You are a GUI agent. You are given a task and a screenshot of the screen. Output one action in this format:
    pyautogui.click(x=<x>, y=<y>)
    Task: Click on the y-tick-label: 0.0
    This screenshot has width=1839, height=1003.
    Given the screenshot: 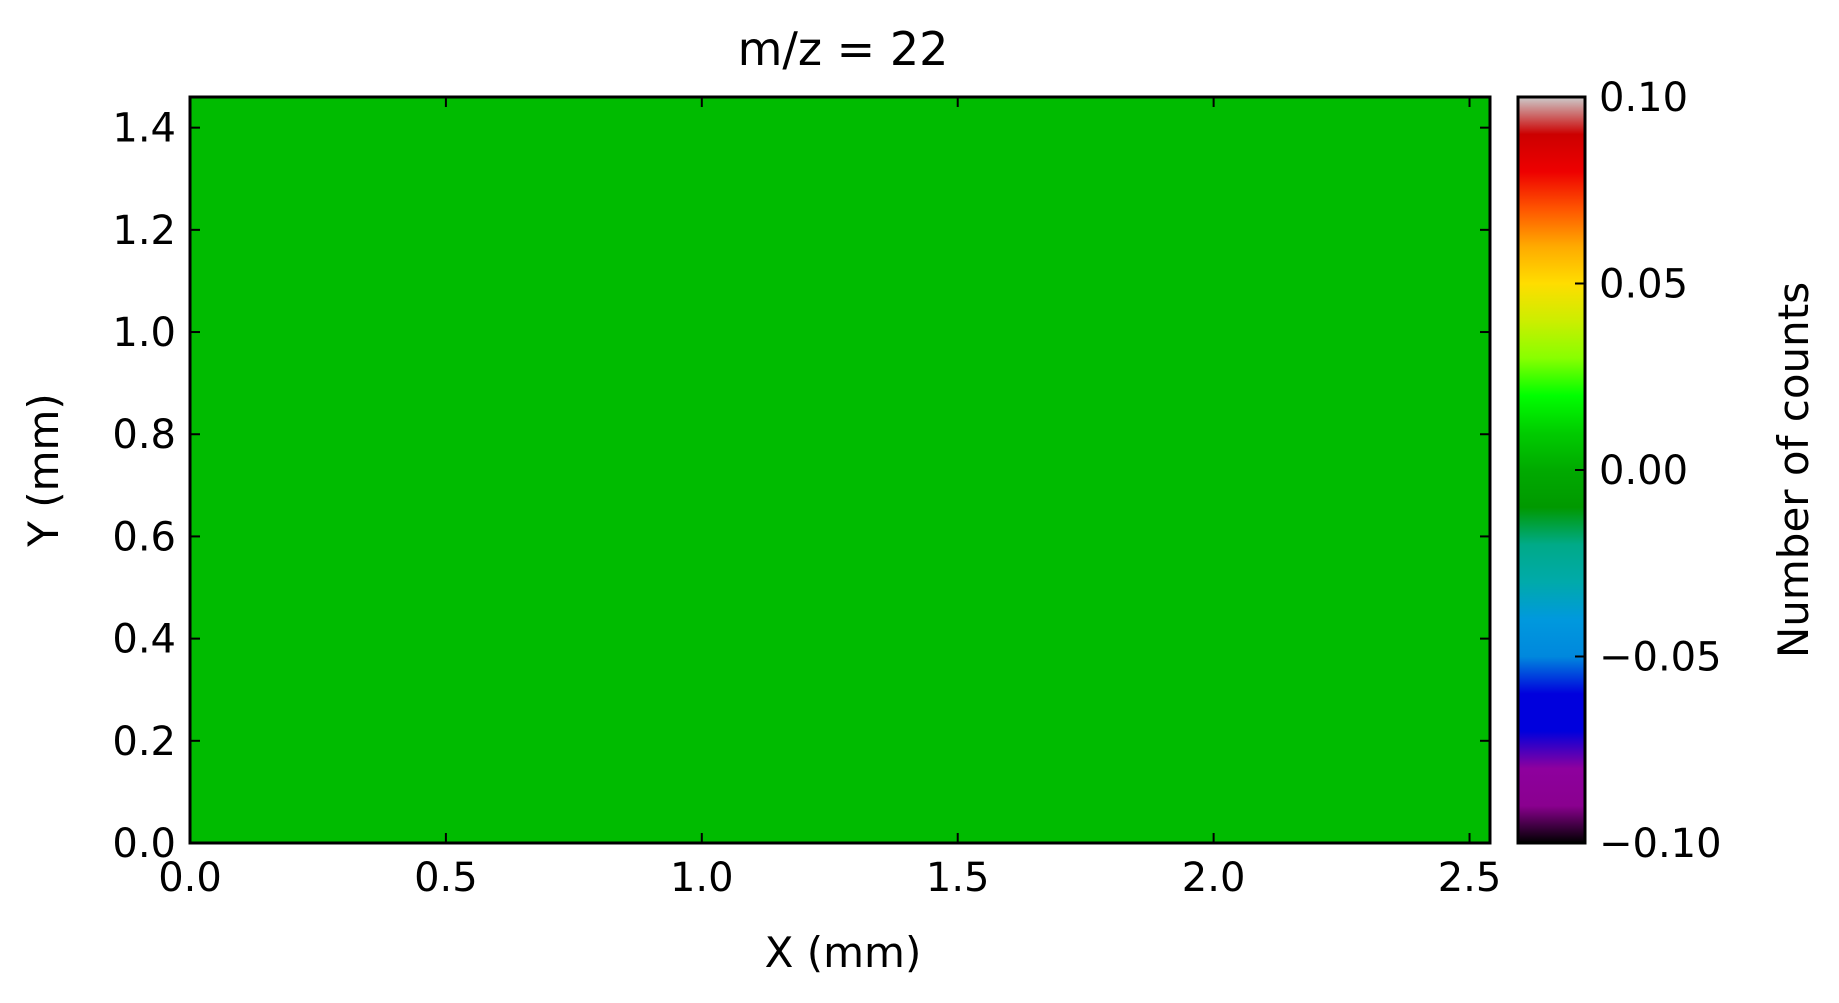 What is the action you would take?
    pyautogui.click(x=144, y=844)
    